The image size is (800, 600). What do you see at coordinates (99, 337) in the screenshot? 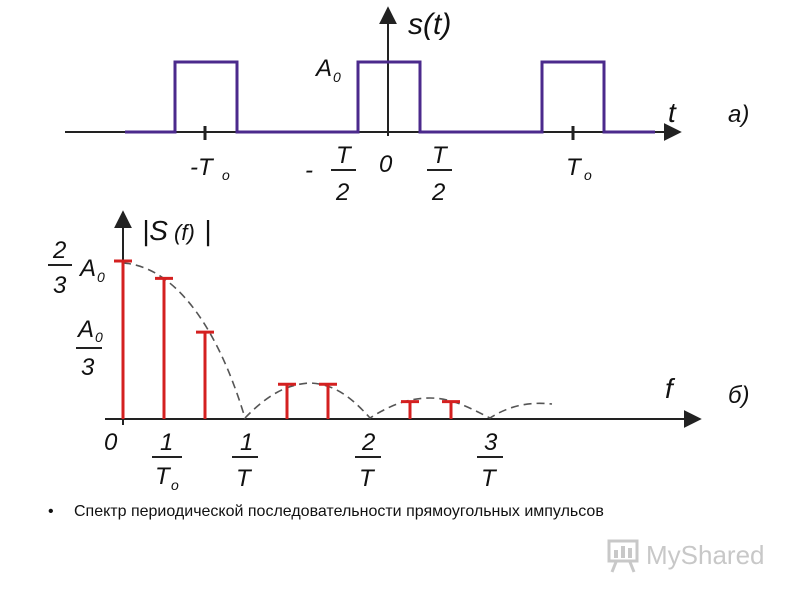
I see `y-label-mid-sub: 0` at bounding box center [99, 337].